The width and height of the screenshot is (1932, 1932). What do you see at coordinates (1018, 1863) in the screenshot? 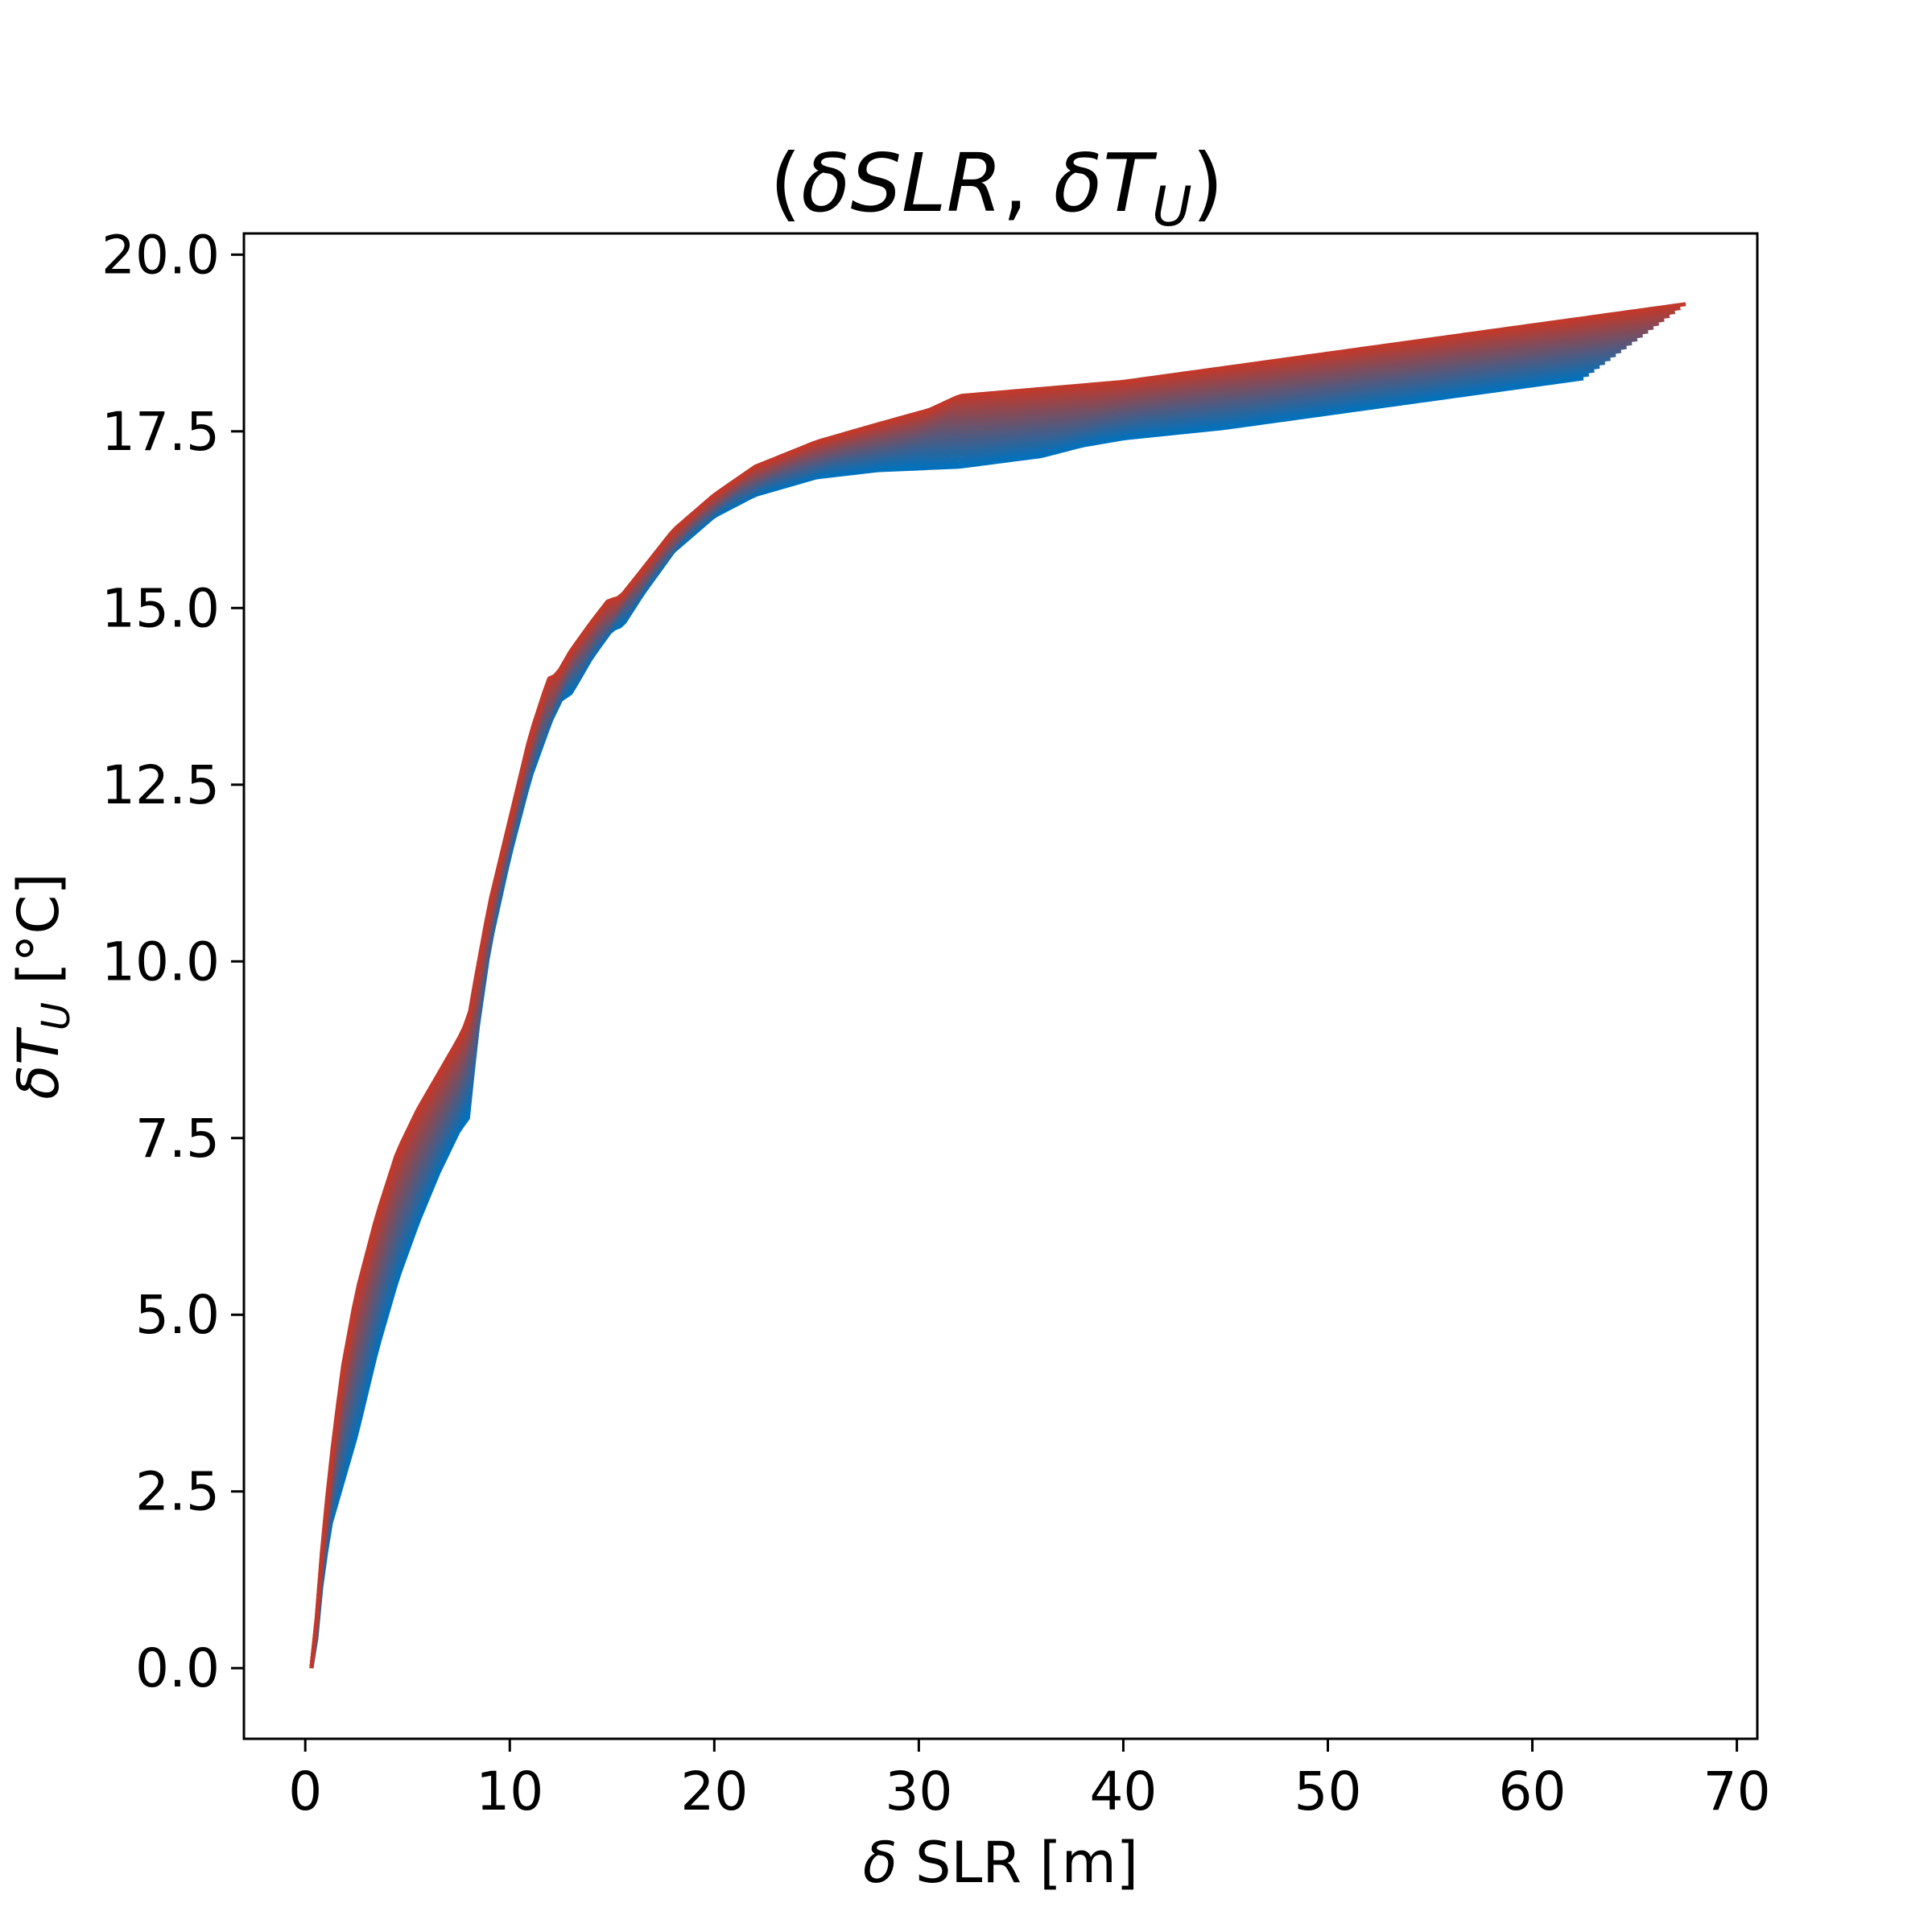
I see `x-axis-label-text: SLR [m]` at bounding box center [1018, 1863].